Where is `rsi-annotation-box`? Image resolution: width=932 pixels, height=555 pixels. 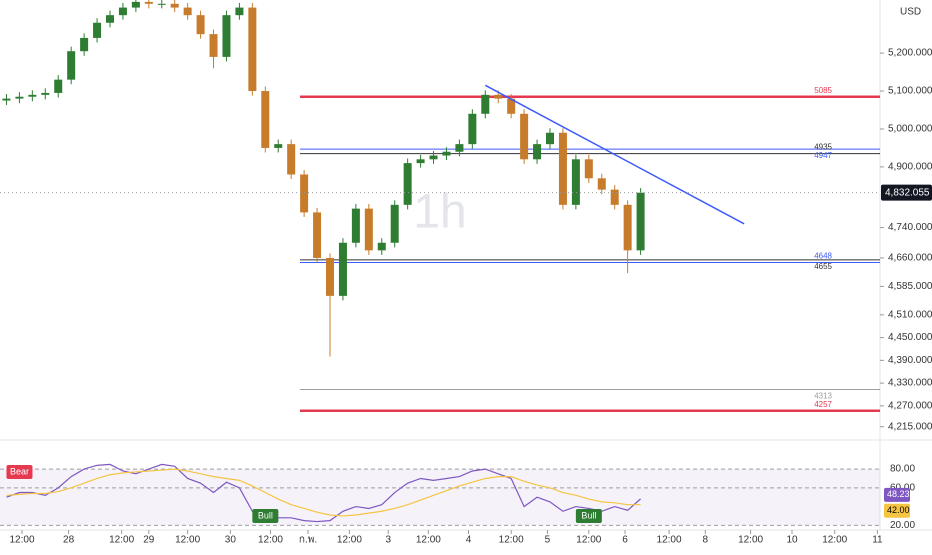
rsi-annotation-box is located at coordinates (19, 472).